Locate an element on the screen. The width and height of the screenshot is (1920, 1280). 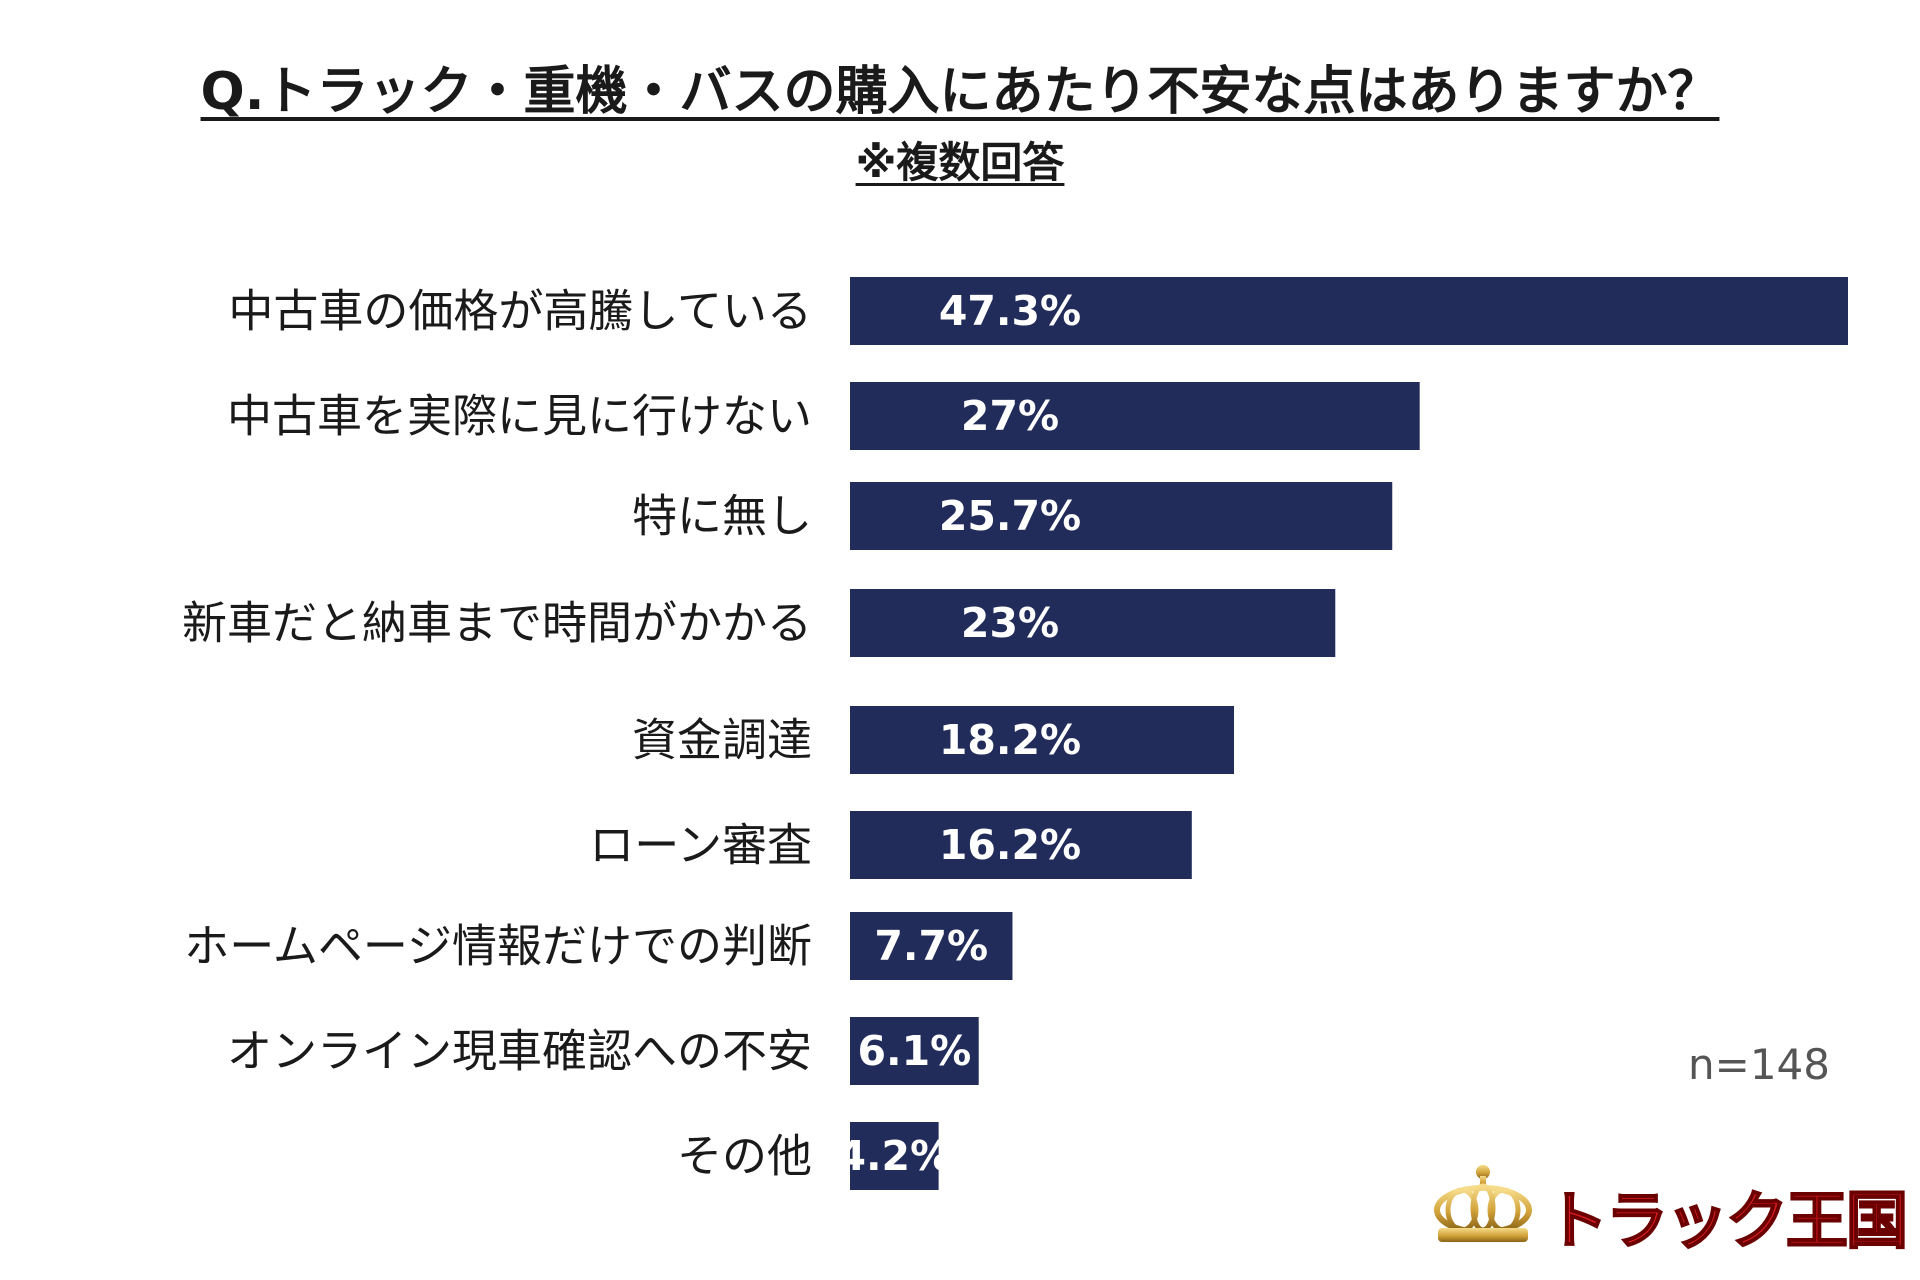
category-label-4: 新車だと納車まで時間がかかる is located at coordinates (497, 623).